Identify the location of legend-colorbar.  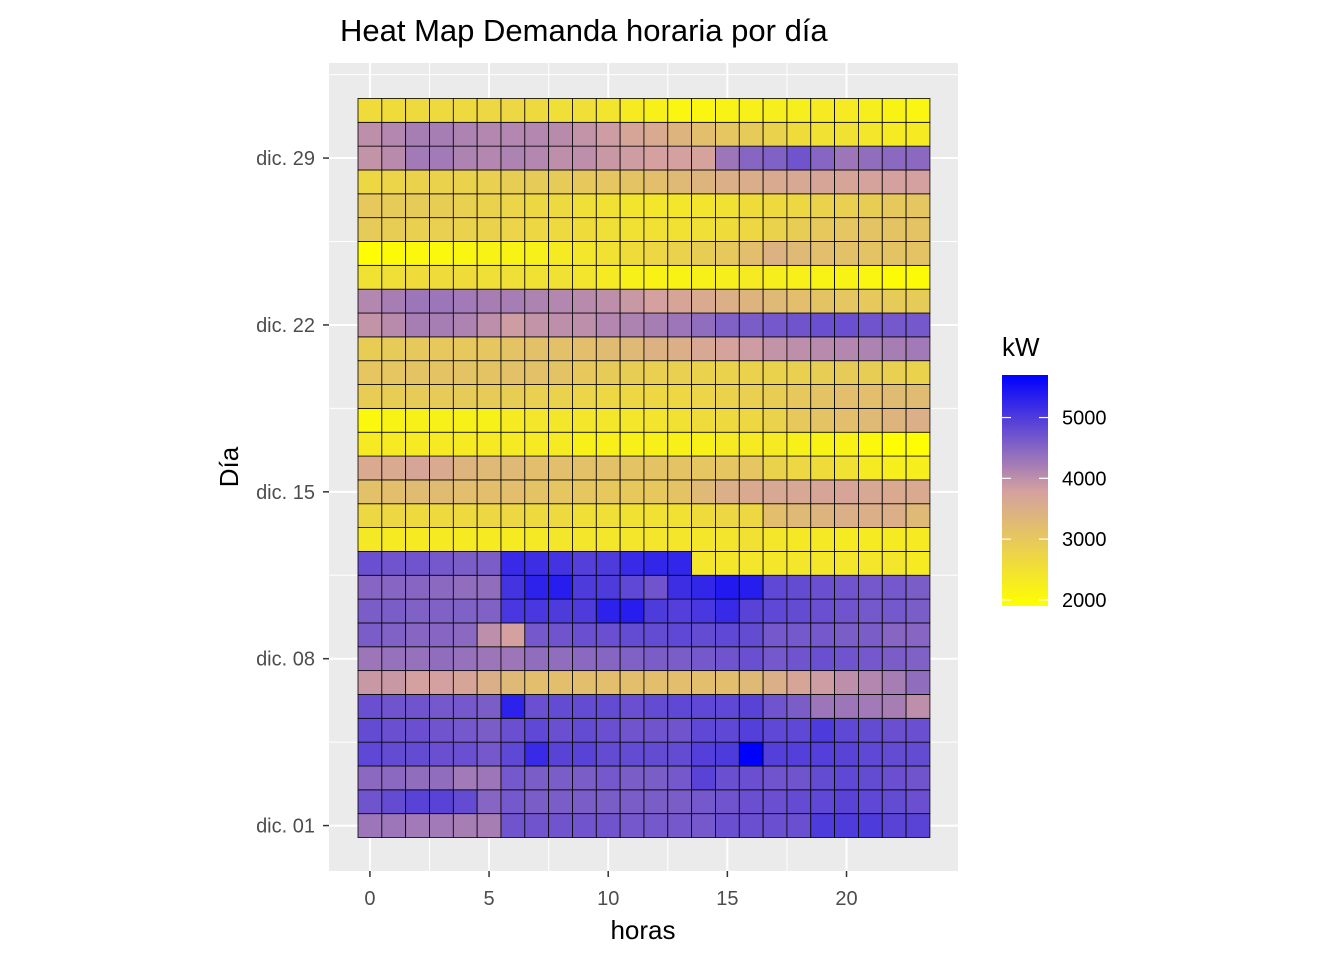
(1025, 490).